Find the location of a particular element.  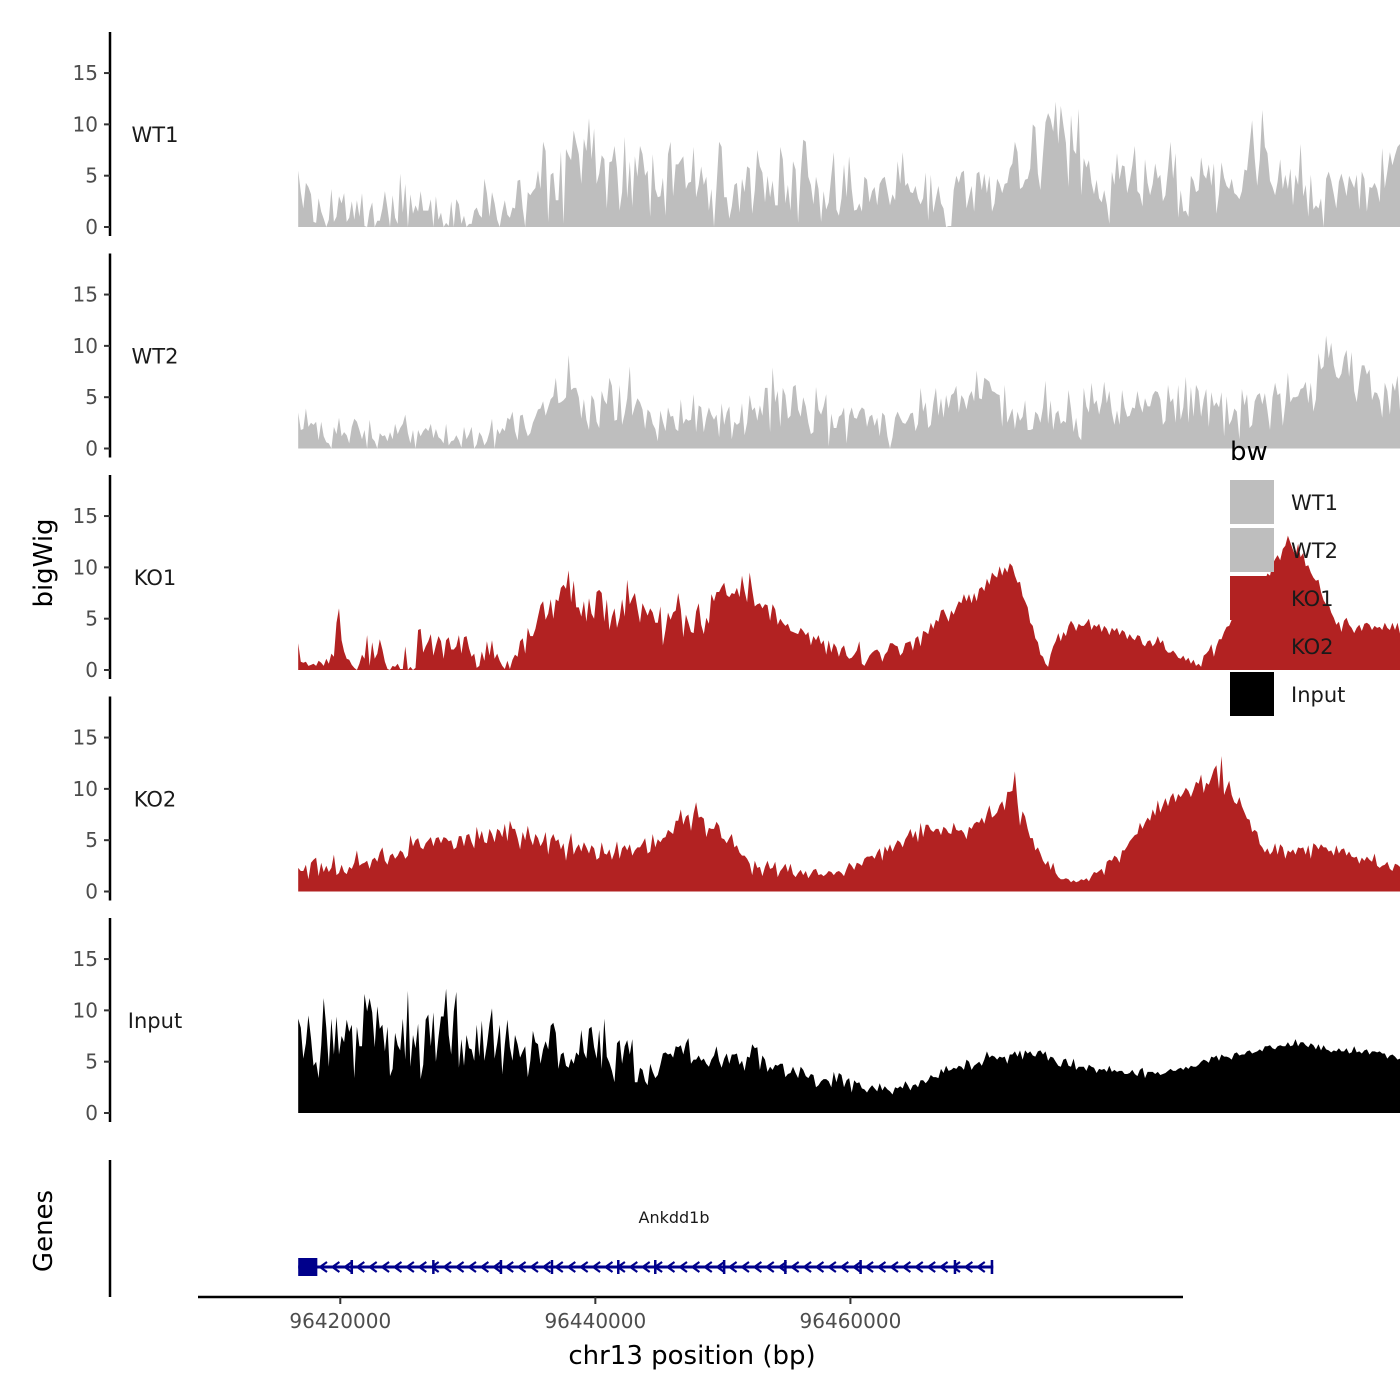

legend: bw WT1 WT2 KO1 KO2 Input is located at coordinates (1287, 576).